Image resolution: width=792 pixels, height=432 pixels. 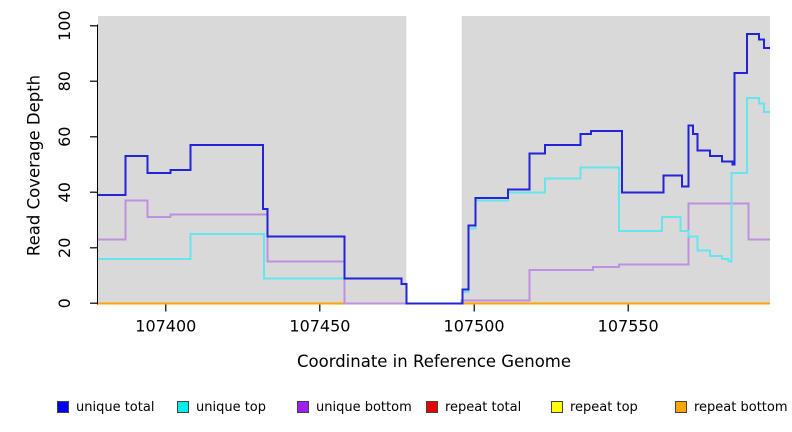 What do you see at coordinates (432, 407) in the screenshot?
I see `repeat-total-swatch-icon` at bounding box center [432, 407].